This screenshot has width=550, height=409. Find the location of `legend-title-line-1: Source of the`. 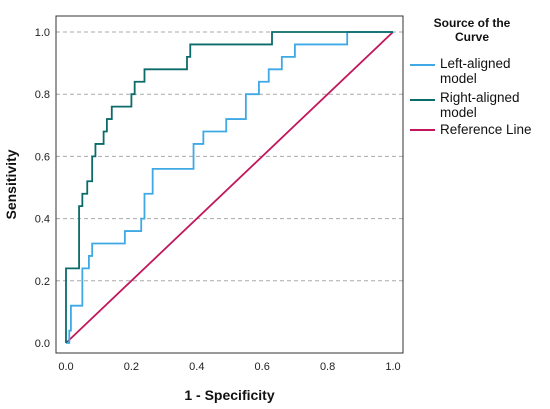

legend-title-line-1: Source of the is located at coordinates (472, 23).